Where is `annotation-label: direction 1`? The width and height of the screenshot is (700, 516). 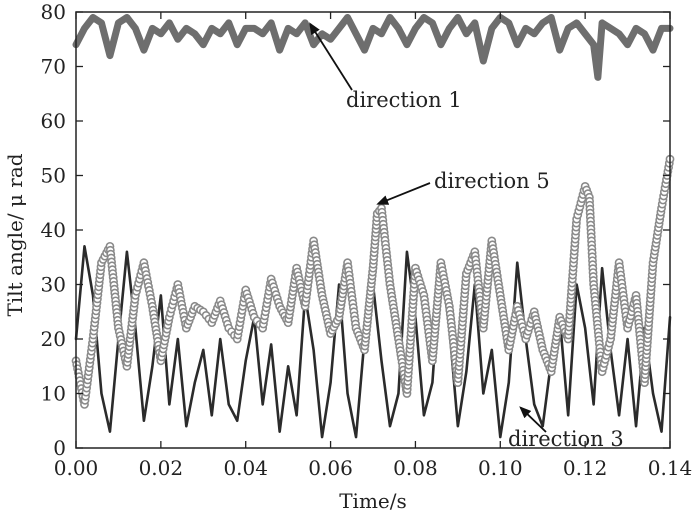
annotation-label: direction 1 is located at coordinates (404, 100).